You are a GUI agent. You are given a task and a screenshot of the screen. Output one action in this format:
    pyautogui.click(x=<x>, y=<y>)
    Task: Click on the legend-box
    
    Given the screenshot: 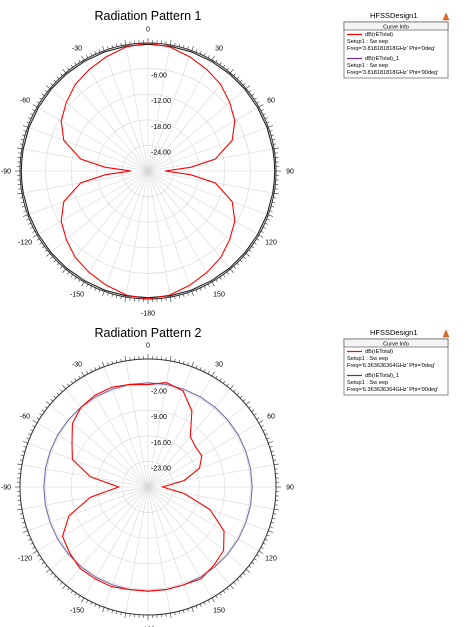 What is the action you would take?
    pyautogui.click(x=396, y=367)
    